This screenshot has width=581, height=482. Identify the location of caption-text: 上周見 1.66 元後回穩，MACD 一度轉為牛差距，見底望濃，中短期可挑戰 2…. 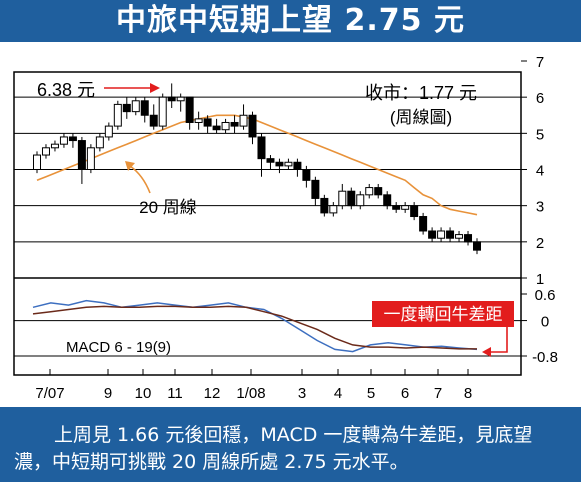
(273, 448).